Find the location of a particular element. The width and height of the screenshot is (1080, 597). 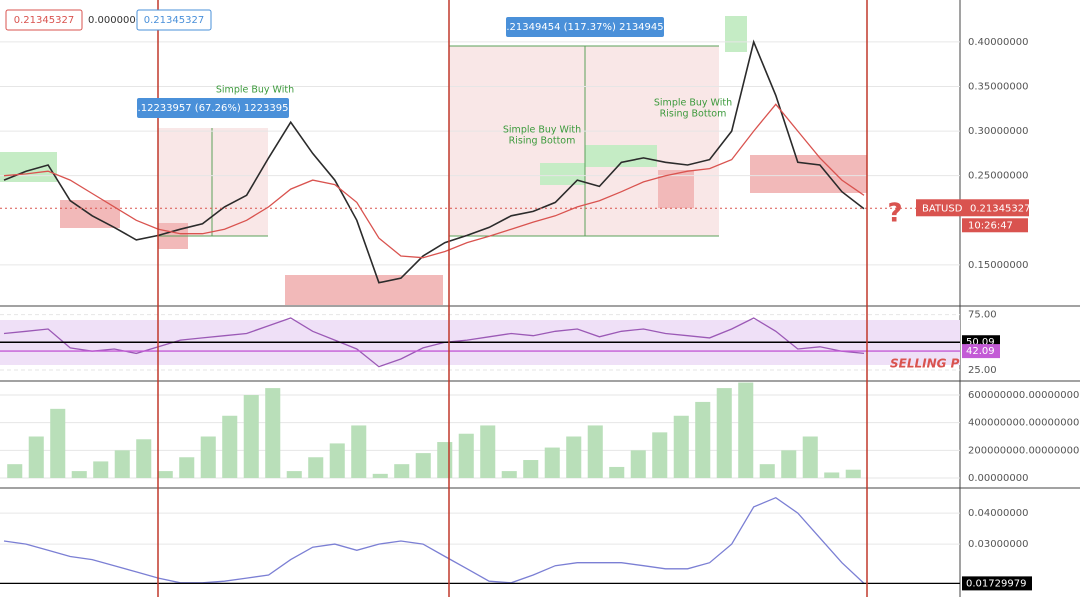

symbol-label: BATUSD is located at coordinates (942, 208).